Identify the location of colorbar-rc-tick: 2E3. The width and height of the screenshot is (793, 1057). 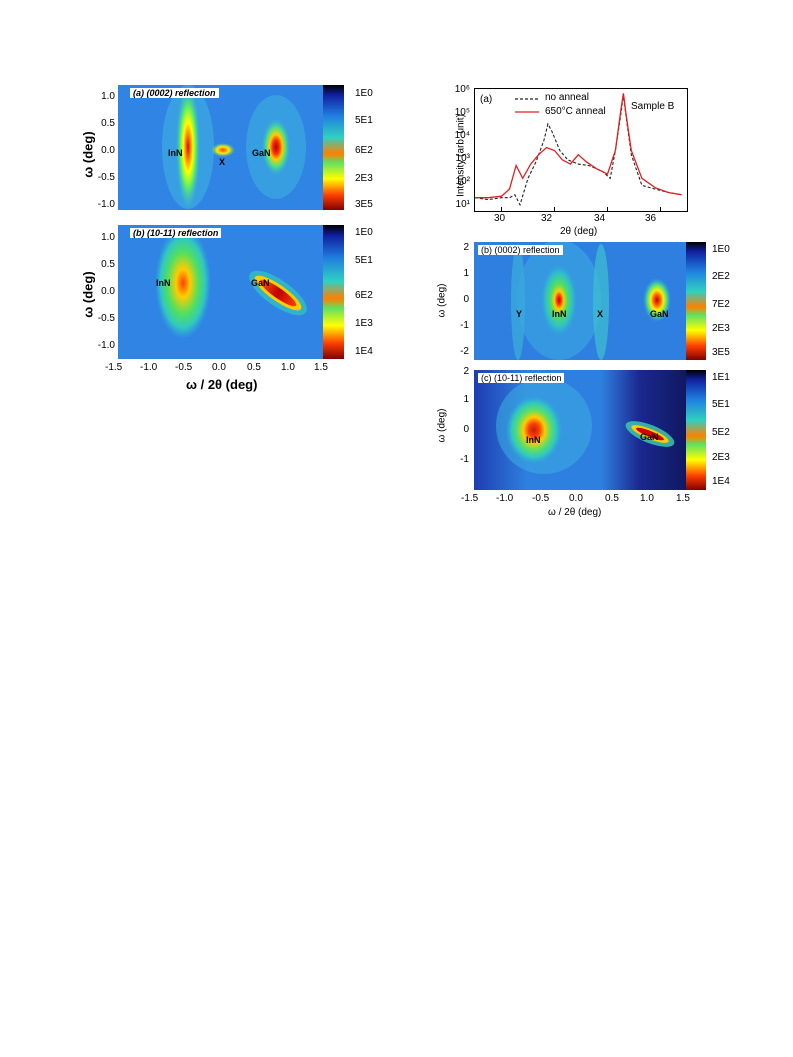
(721, 457).